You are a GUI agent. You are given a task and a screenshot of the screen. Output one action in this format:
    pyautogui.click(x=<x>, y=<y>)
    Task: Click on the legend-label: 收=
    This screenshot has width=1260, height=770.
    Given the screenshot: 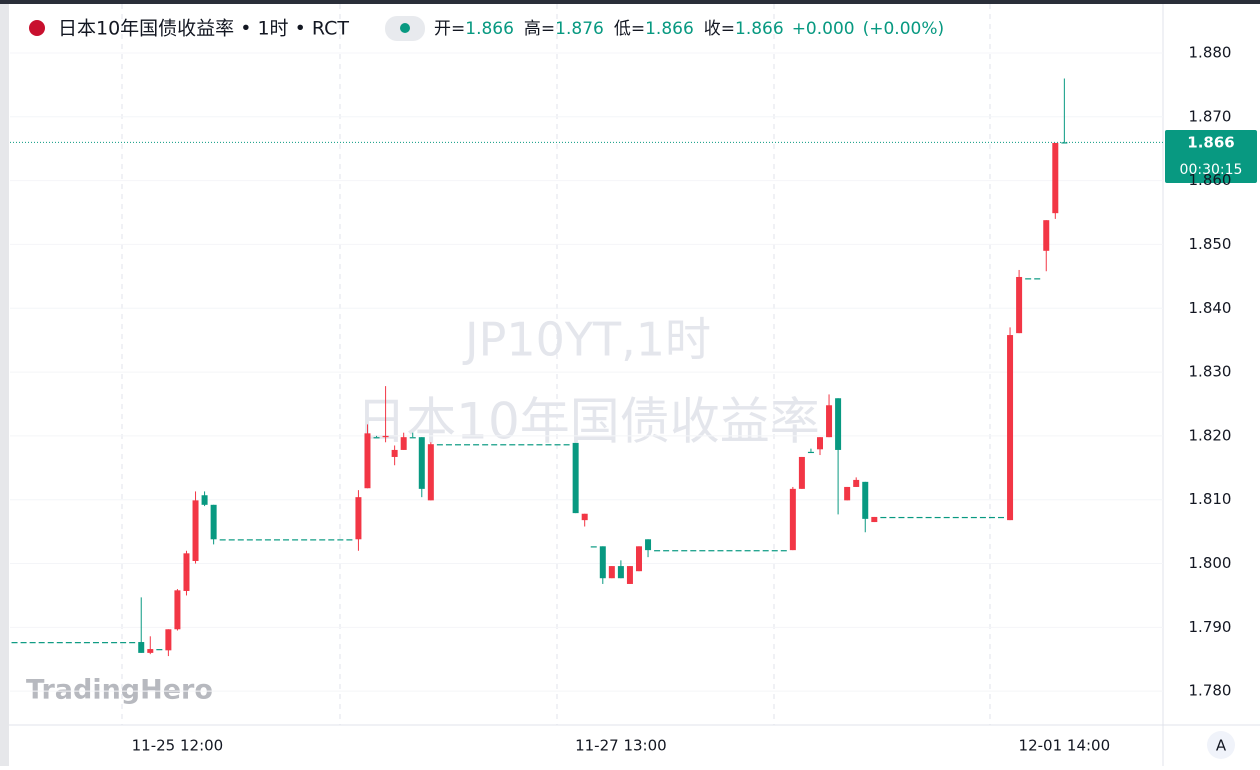 What is the action you would take?
    pyautogui.click(x=719, y=29)
    